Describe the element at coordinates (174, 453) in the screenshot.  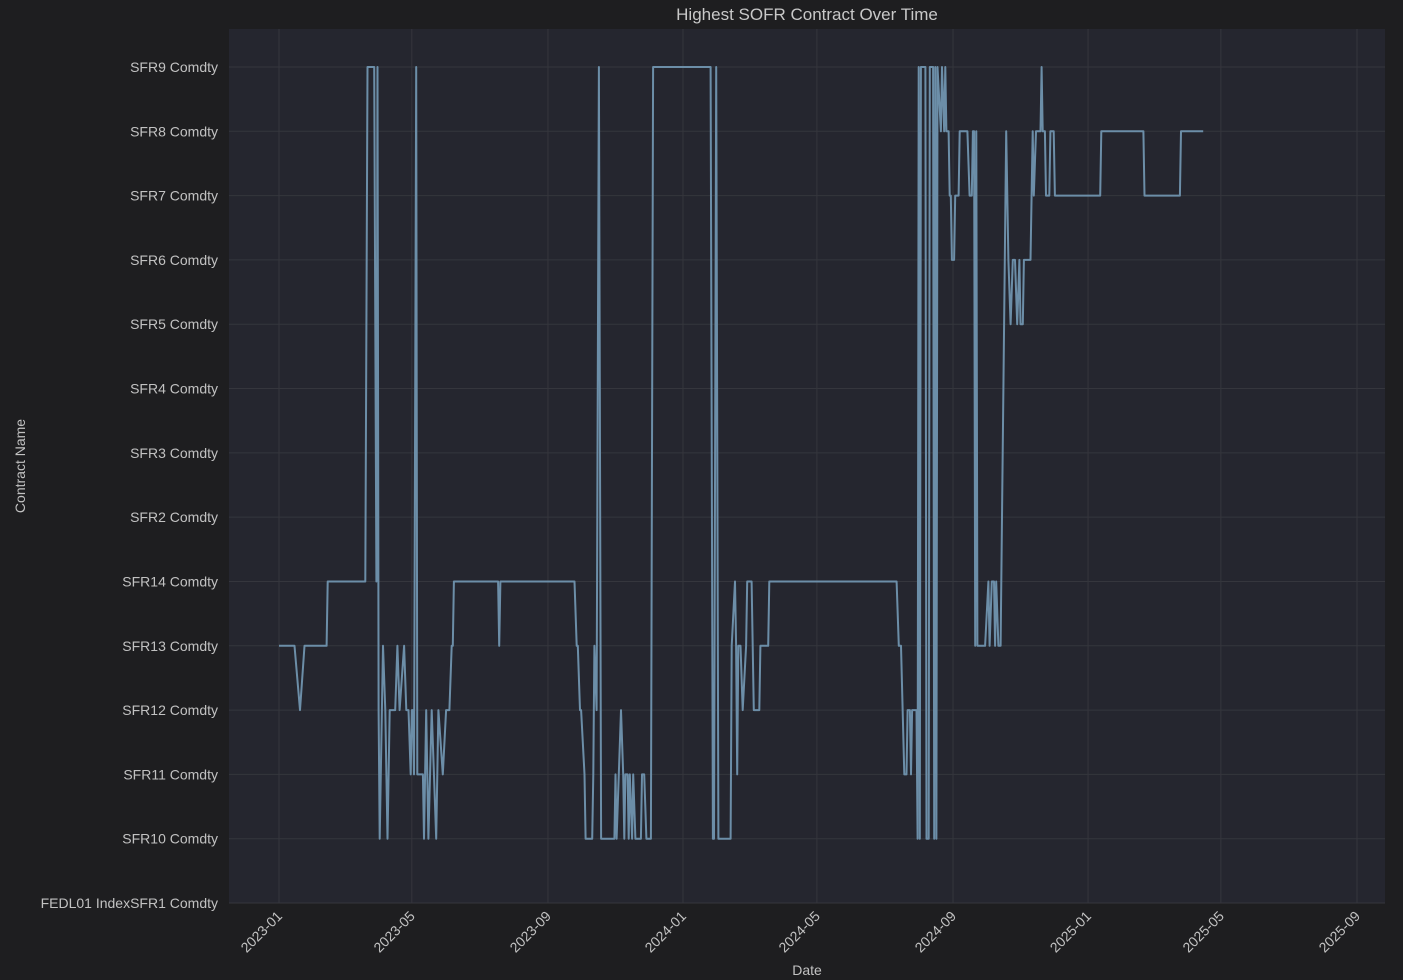
I see `y-tick-label: SFR3 Comdty` at that location.